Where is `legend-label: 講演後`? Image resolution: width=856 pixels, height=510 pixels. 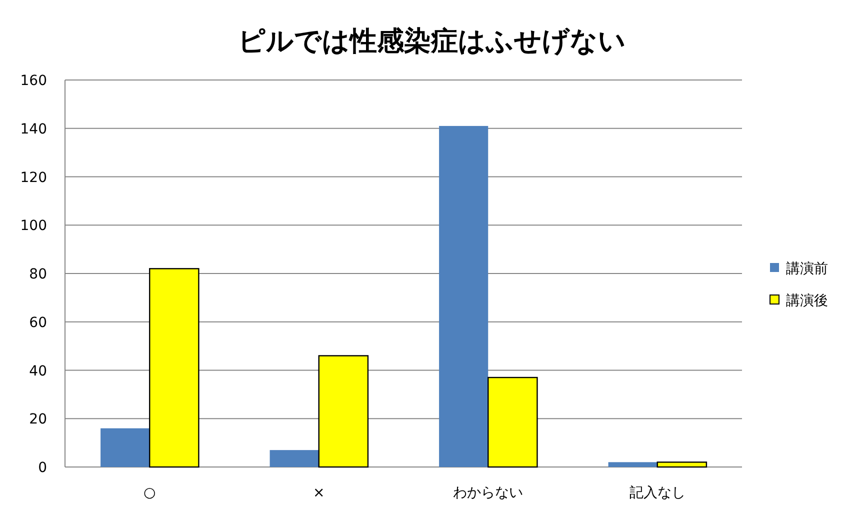
legend-label: 講演後 is located at coordinates (807, 301).